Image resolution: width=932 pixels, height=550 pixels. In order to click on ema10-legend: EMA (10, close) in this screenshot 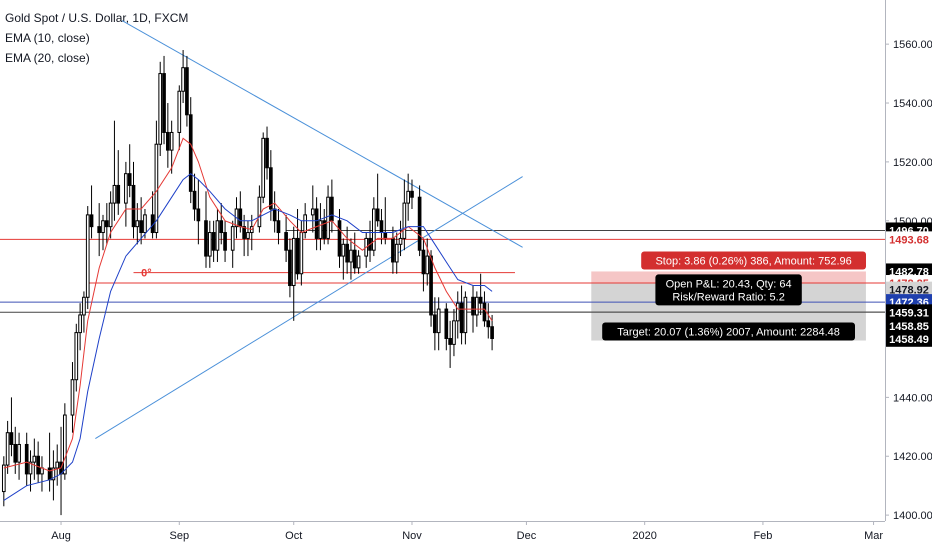, I will do `click(47, 38)`.